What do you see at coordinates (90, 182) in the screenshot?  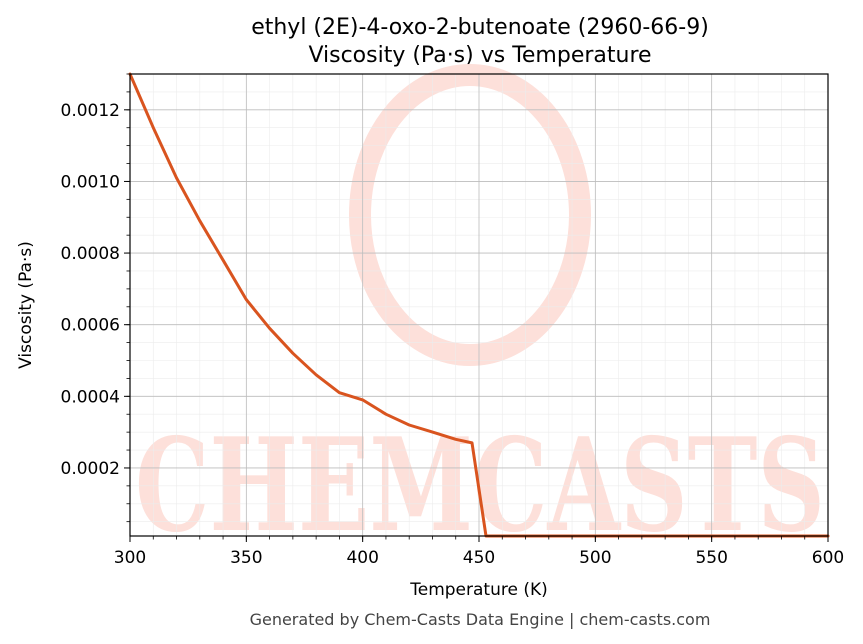 I see `y-tick-label: 0.0010` at bounding box center [90, 182].